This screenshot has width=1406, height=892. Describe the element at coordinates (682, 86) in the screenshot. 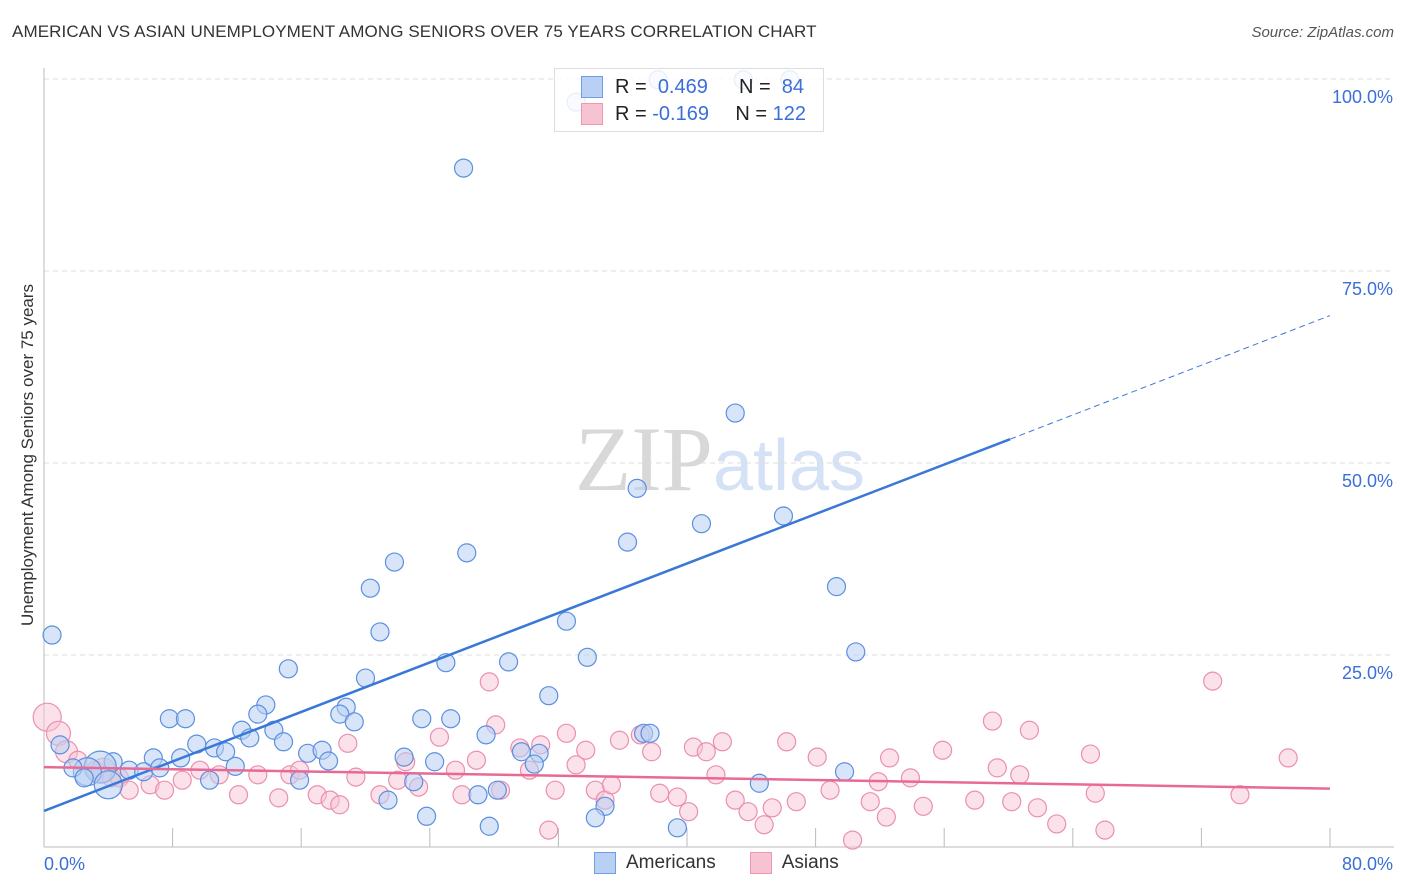

I see `r-value: 0.469` at that location.